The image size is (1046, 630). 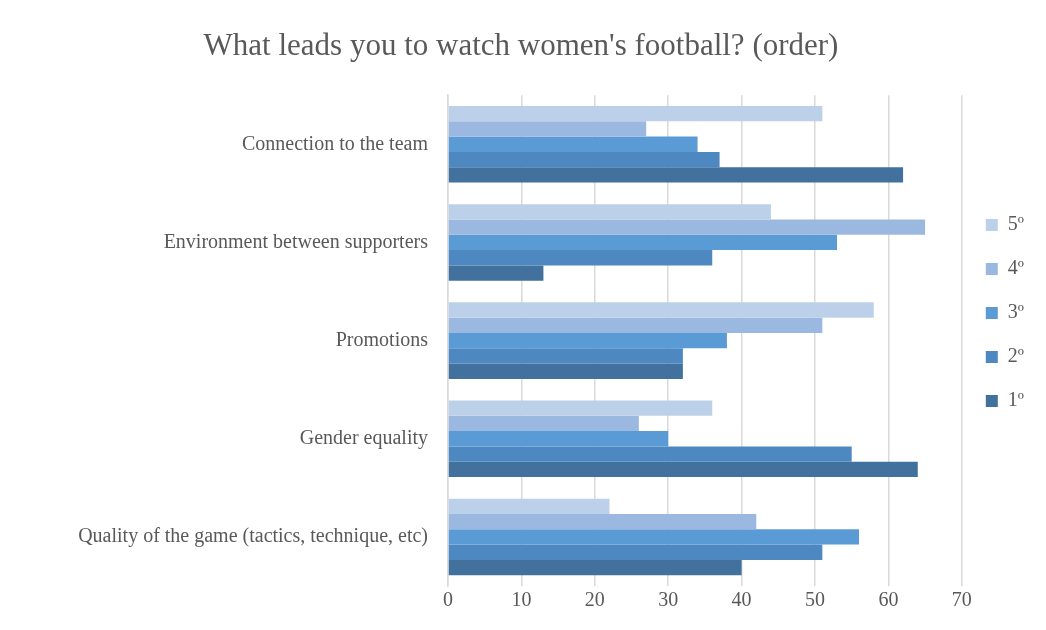 What do you see at coordinates (521, 599) in the screenshot?
I see `x-tick-label: 10` at bounding box center [521, 599].